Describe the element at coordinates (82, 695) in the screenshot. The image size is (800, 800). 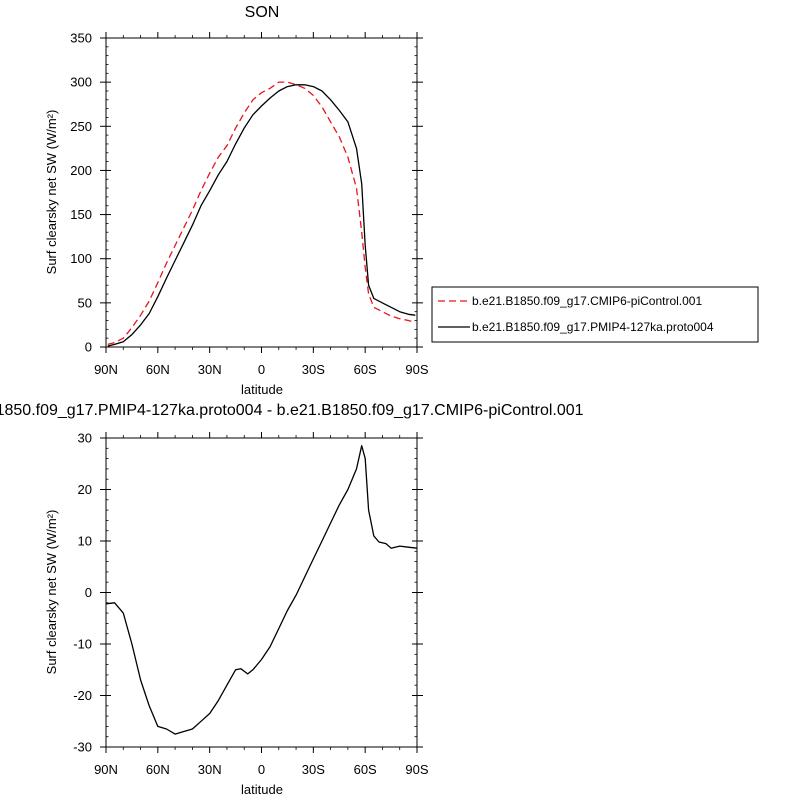
I see `bottom-y-tick-label: -20` at that location.